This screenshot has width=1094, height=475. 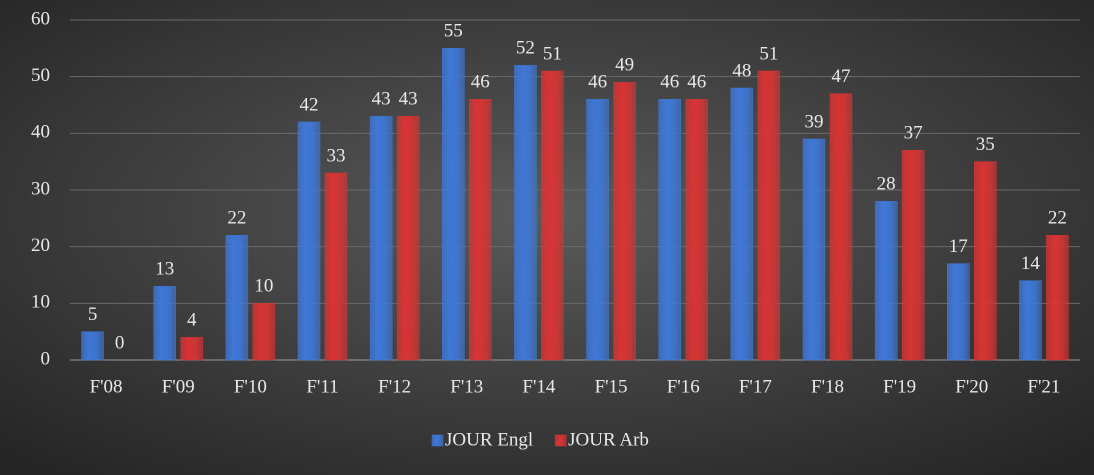 I want to click on legend-label: JOUR Engl, so click(x=489, y=439).